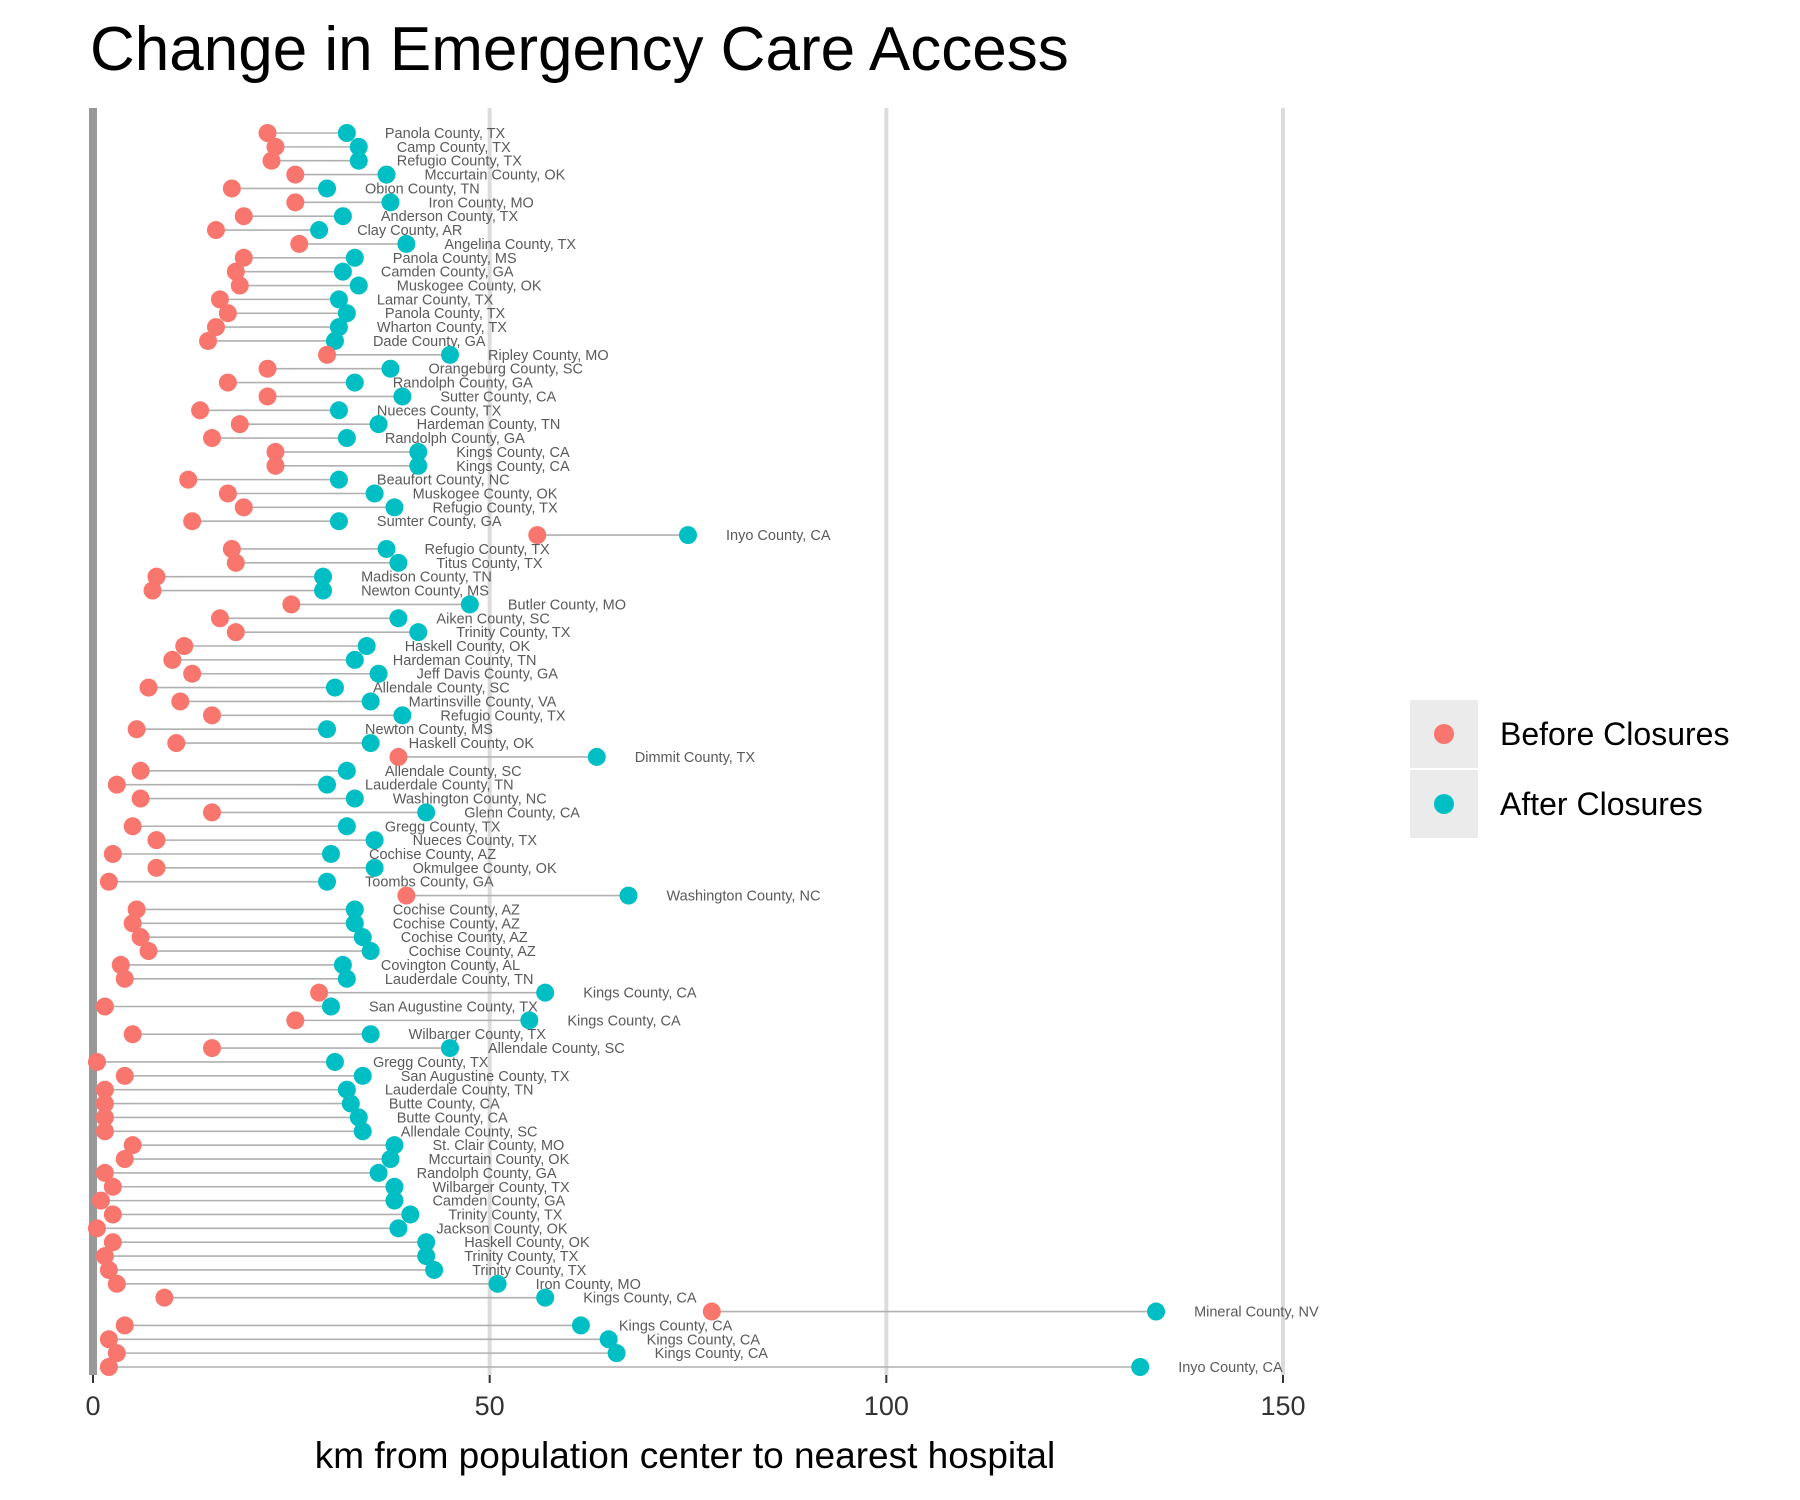 This screenshot has height=1500, width=1800. Describe the element at coordinates (505, 1215) in the screenshot. I see `county-label: Trinity County, TX` at that location.